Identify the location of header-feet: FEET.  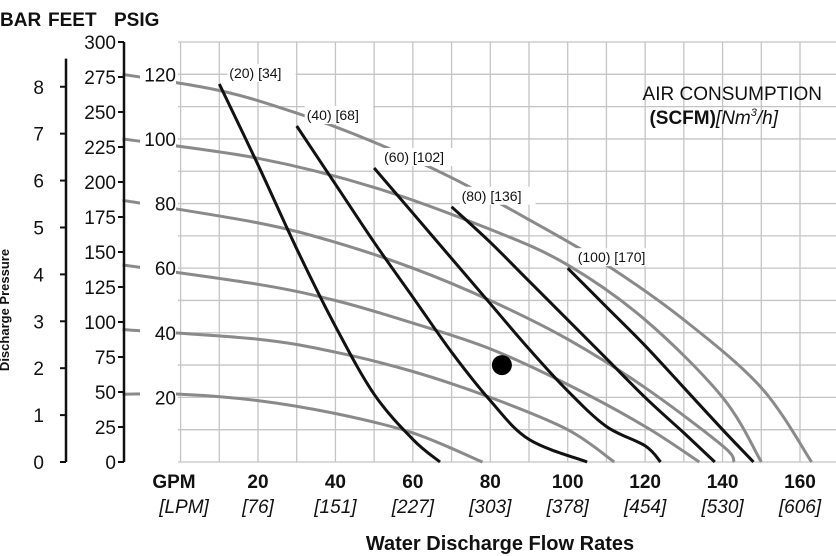
(72, 20).